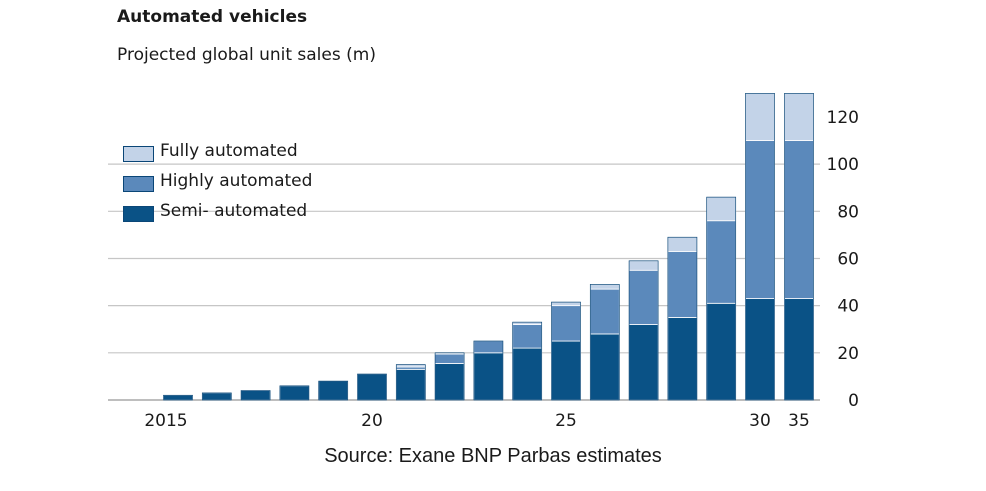  Describe the element at coordinates (760, 421) in the screenshot. I see `x-tick-label: 30` at that location.